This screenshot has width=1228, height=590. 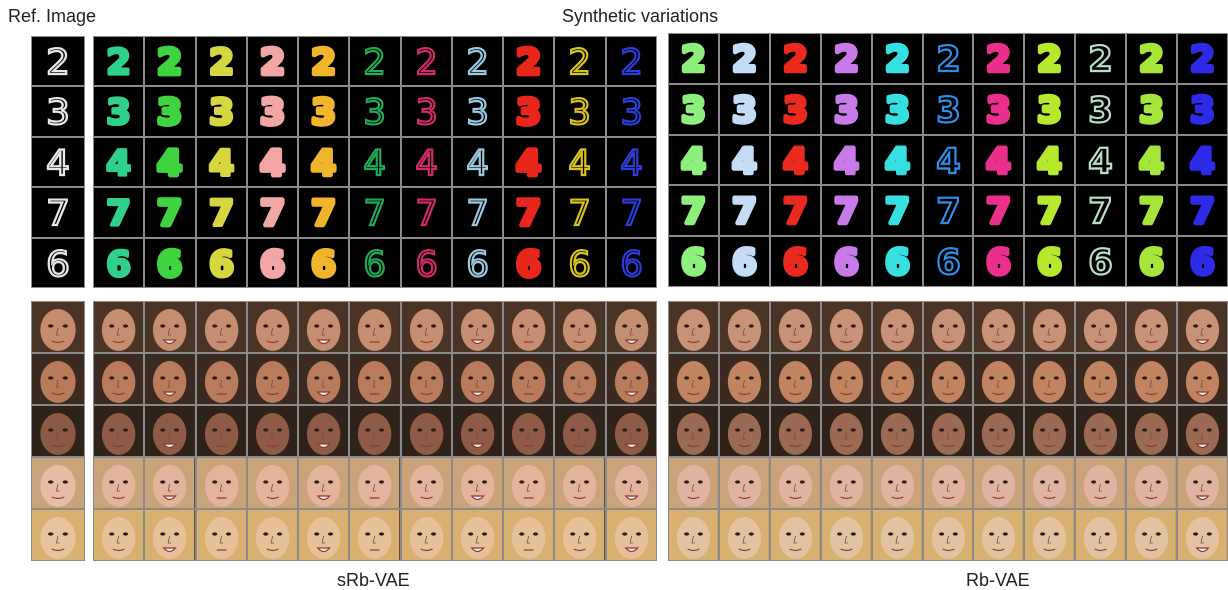 I want to click on srb-face-cell-r4-c5, so click(x=324, y=483).